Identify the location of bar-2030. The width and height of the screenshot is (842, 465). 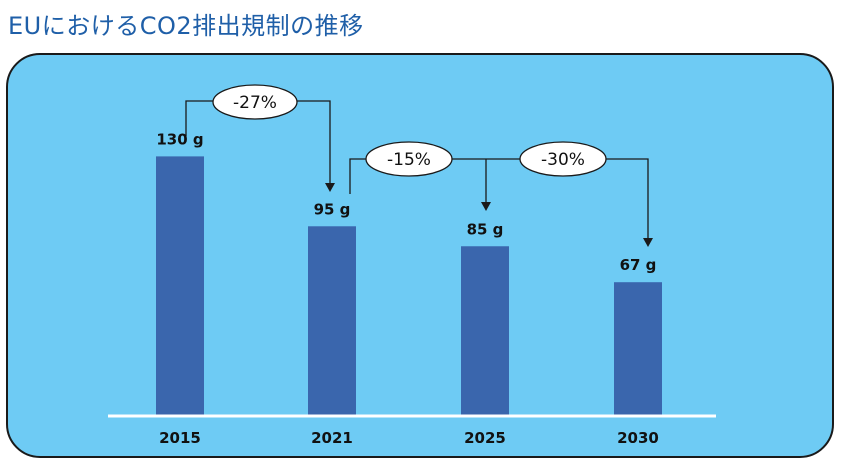
(638, 349).